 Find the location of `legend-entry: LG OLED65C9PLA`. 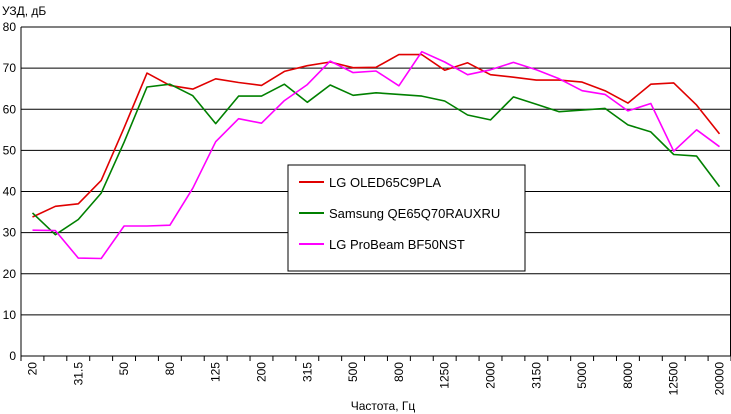

legend-entry: LG OLED65C9PLA is located at coordinates (385, 182).